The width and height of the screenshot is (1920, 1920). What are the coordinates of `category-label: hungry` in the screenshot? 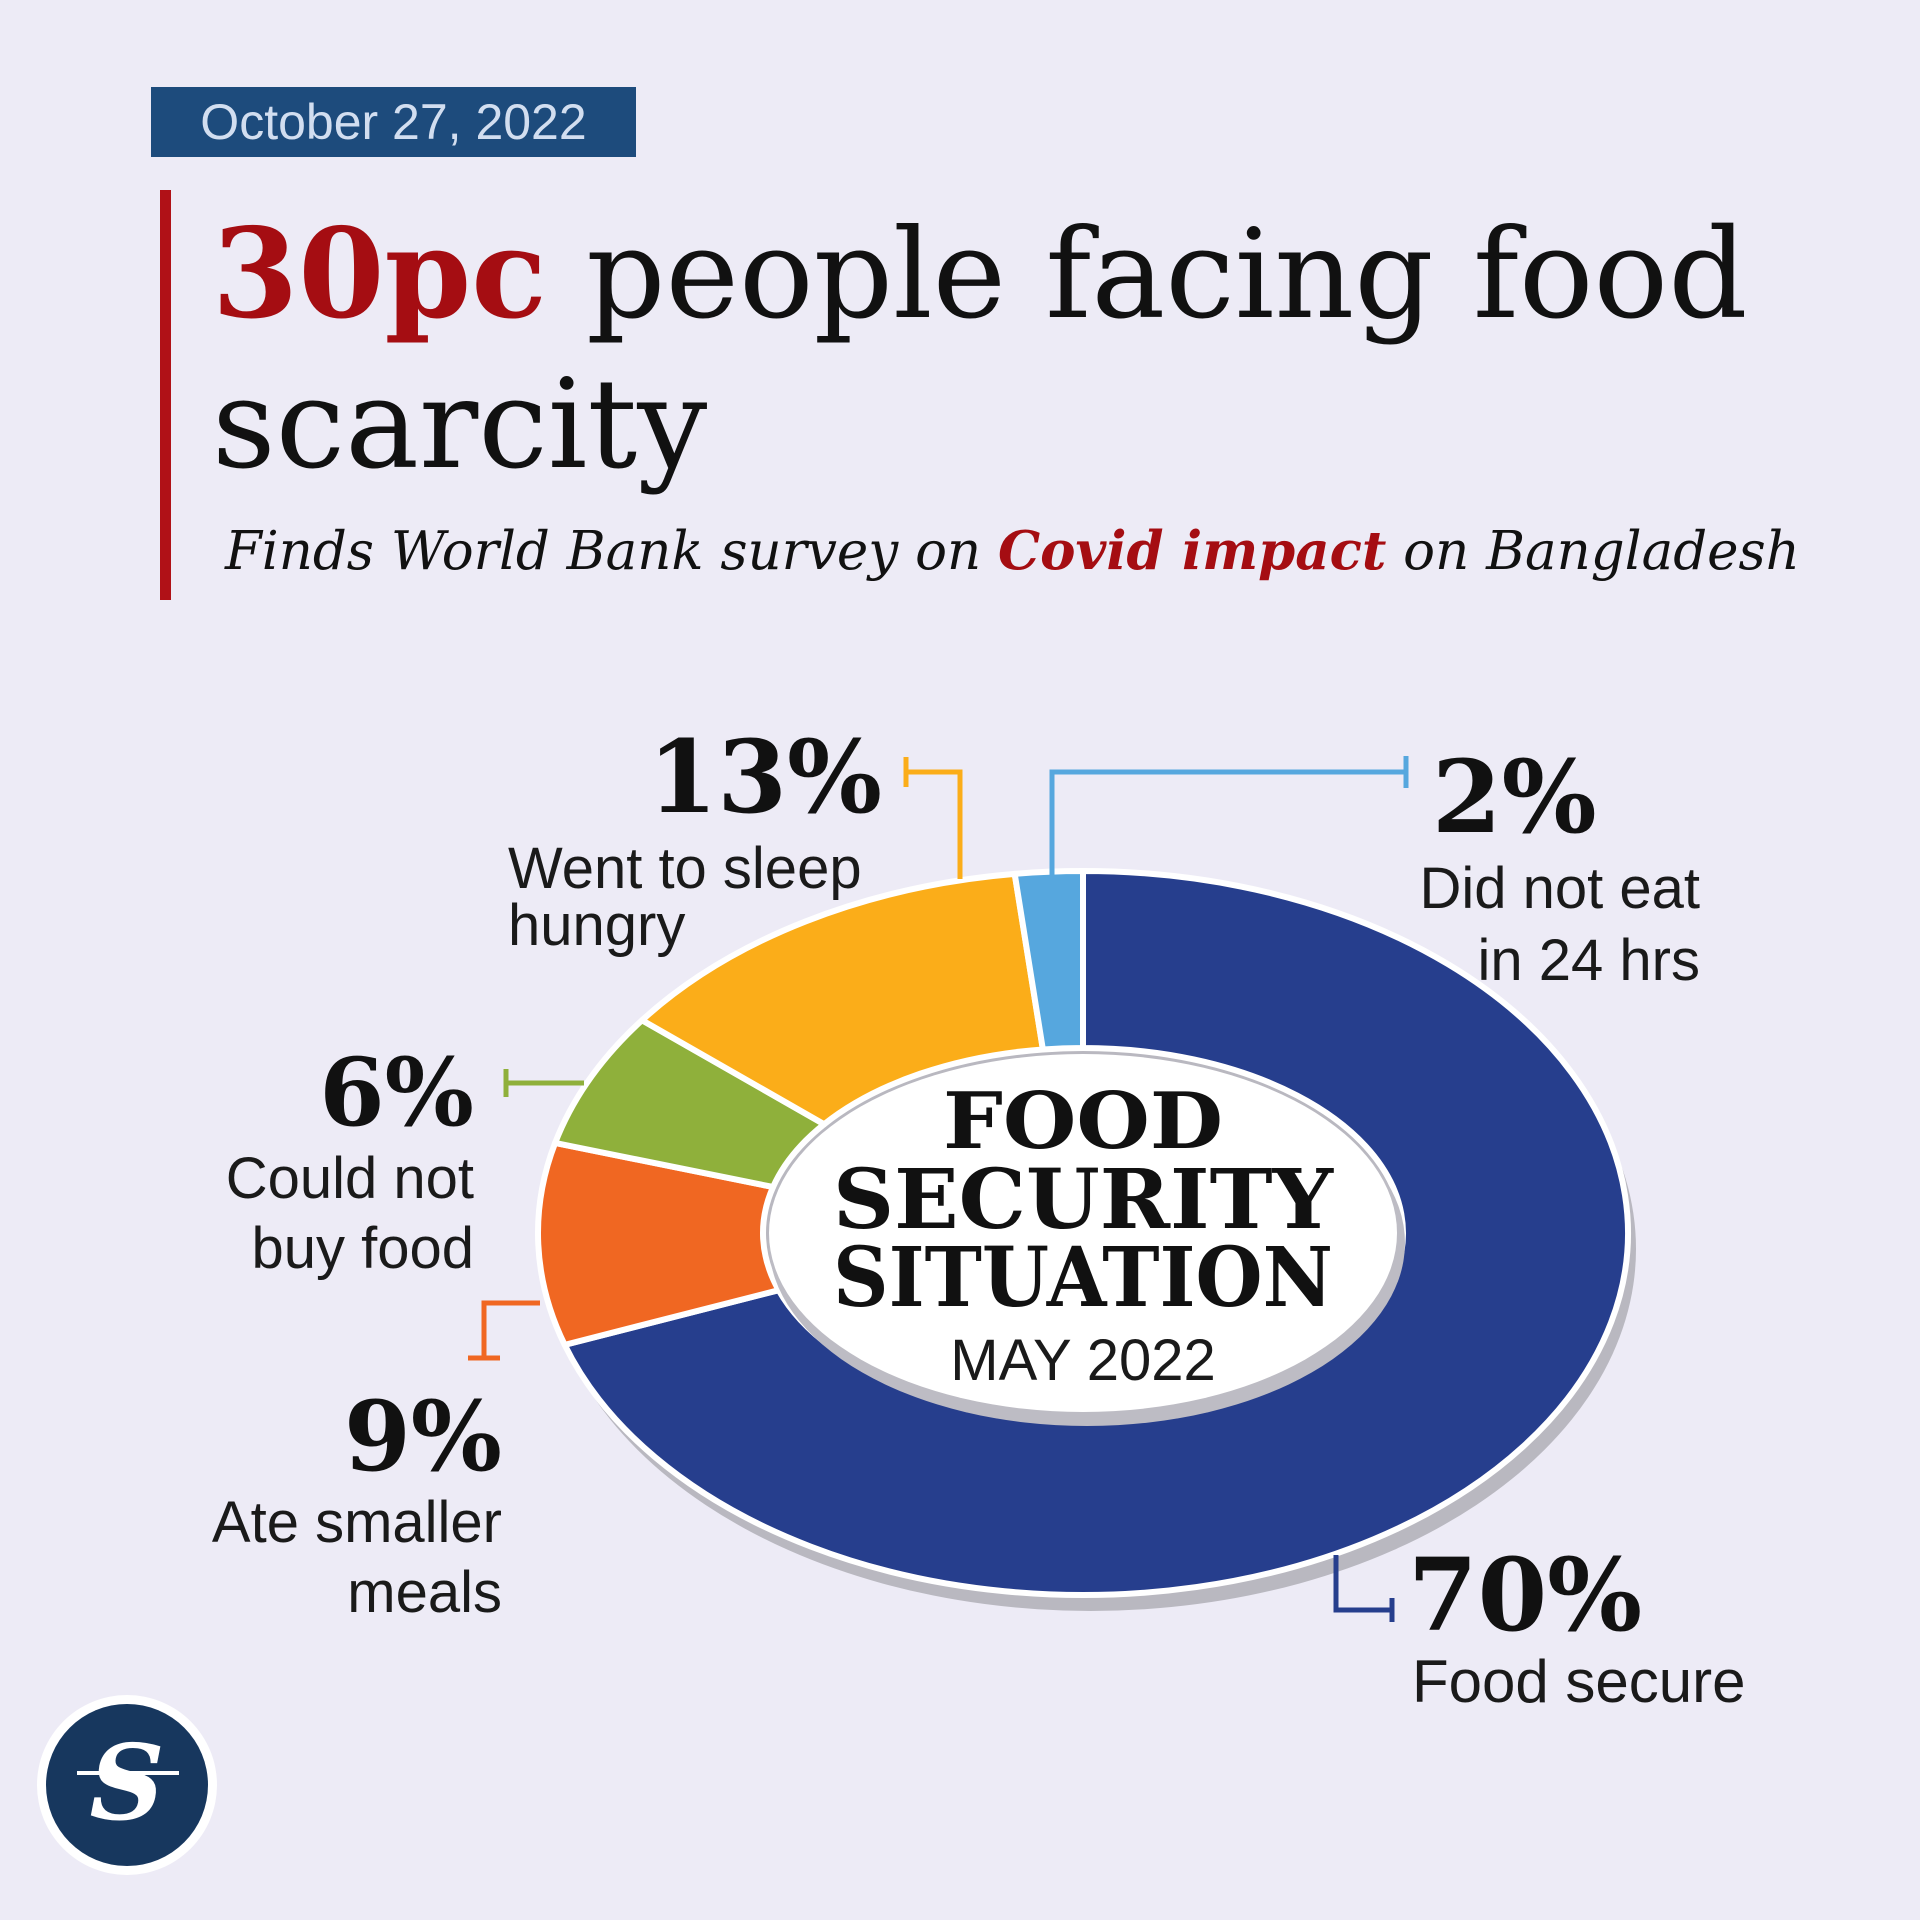 It's located at (596, 925).